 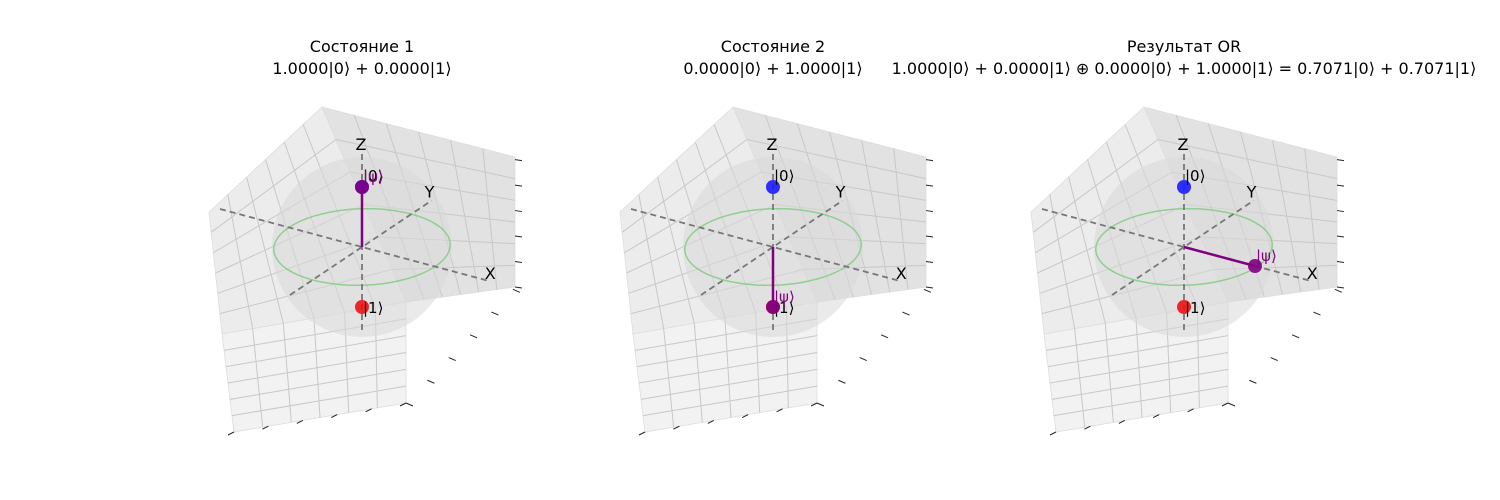 I want to click on state-vector, so click(x=1219, y=256).